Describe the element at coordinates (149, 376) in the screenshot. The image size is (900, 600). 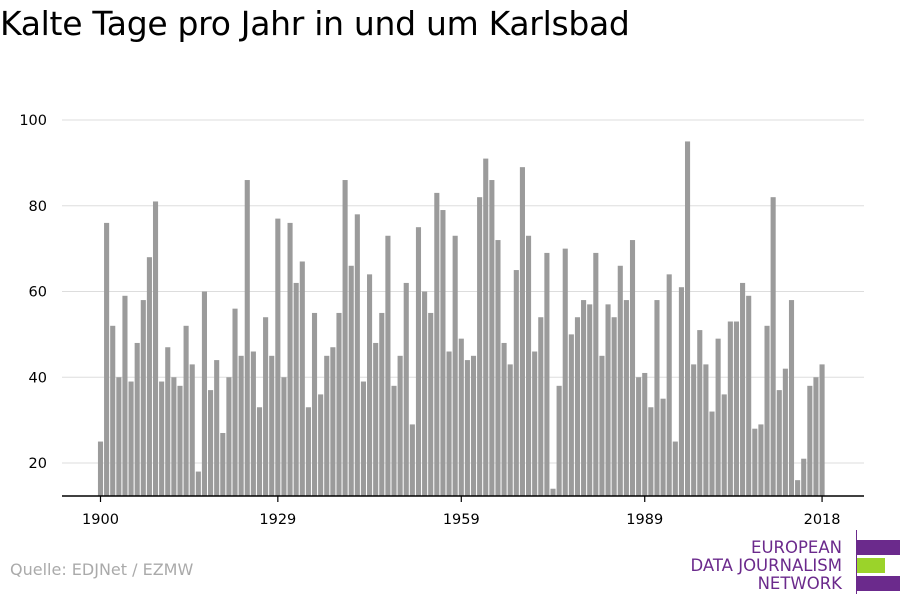
I see `bar-1908` at that location.